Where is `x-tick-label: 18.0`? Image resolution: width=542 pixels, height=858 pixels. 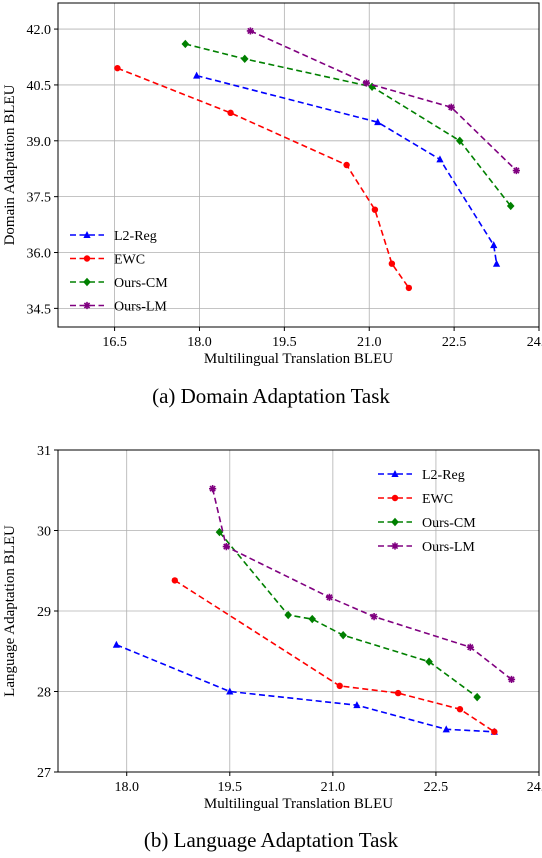 x-tick-label: 18.0 is located at coordinates (126, 787).